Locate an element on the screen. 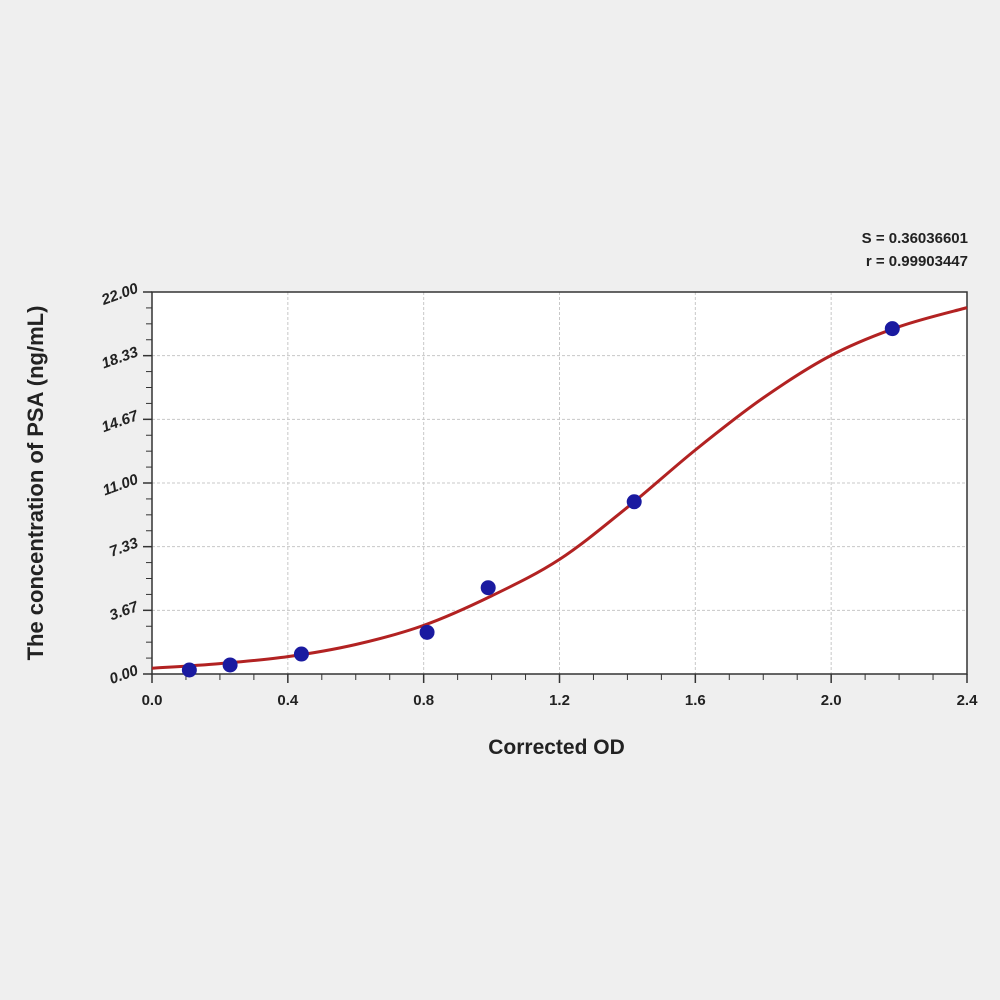  y-axis-label: The concentration of PSA (ng/mL) is located at coordinates (35, 483).